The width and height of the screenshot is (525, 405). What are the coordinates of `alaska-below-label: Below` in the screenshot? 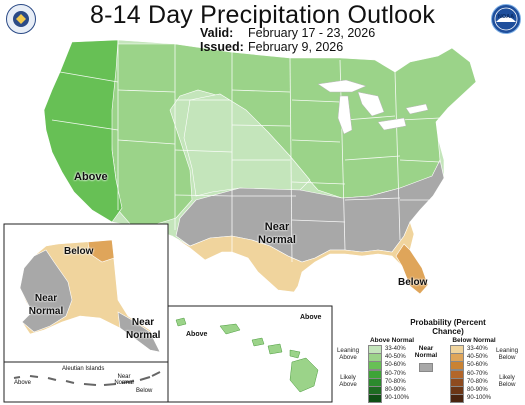 It's located at (79, 251).